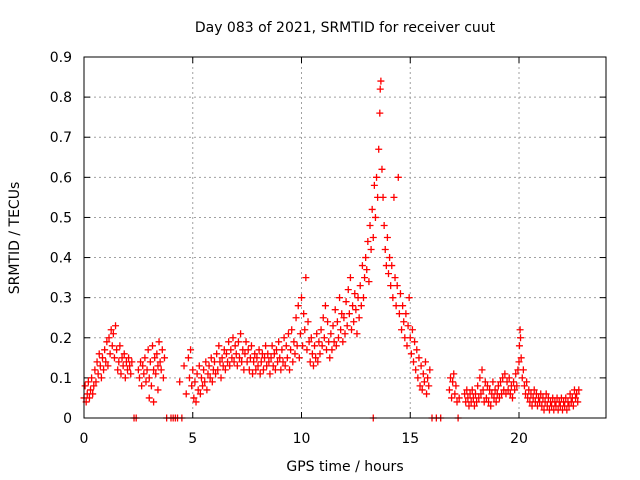 This screenshot has width=640, height=480. I want to click on x-tick-label: 10, so click(302, 439).